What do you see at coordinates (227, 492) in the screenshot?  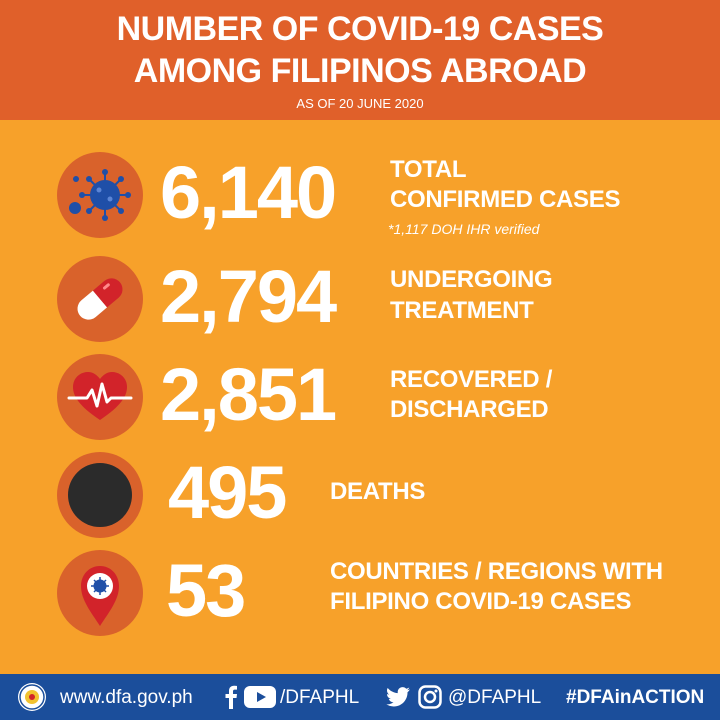 I see `stat-value-deaths: 495` at bounding box center [227, 492].